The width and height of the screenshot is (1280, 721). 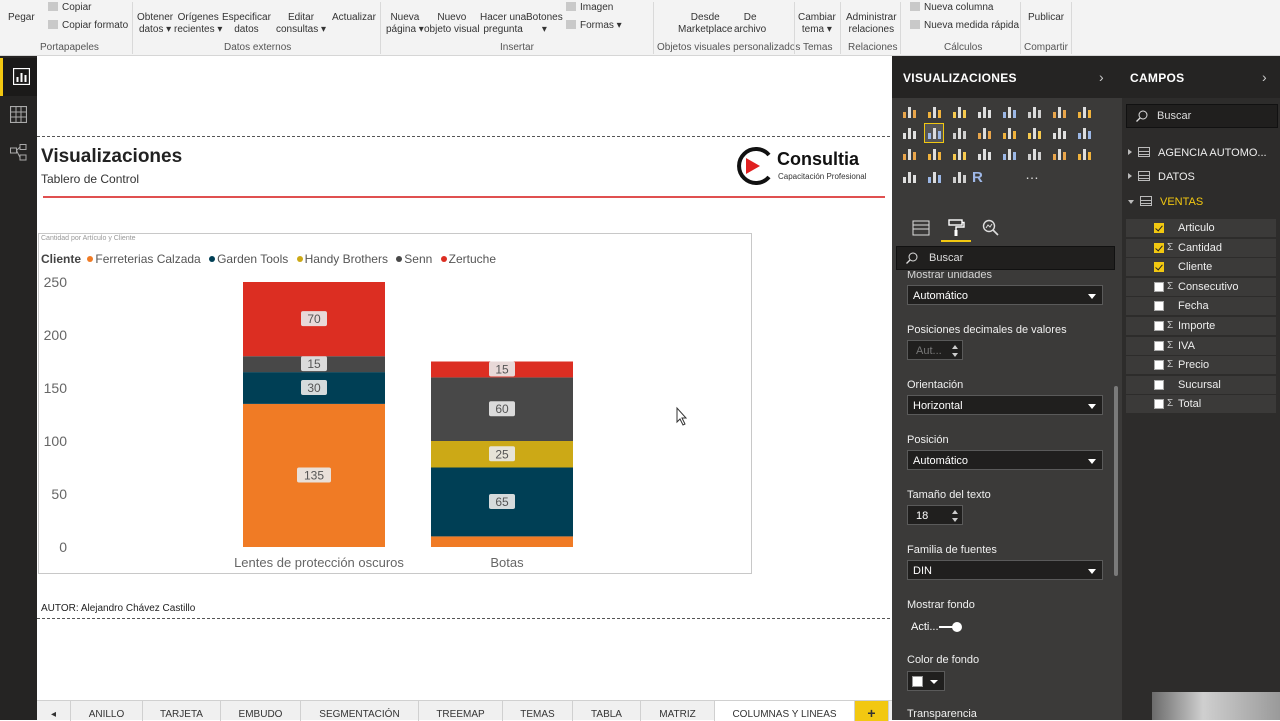 What do you see at coordinates (1005, 258) in the screenshot?
I see `format-search-input: Buscar` at bounding box center [1005, 258].